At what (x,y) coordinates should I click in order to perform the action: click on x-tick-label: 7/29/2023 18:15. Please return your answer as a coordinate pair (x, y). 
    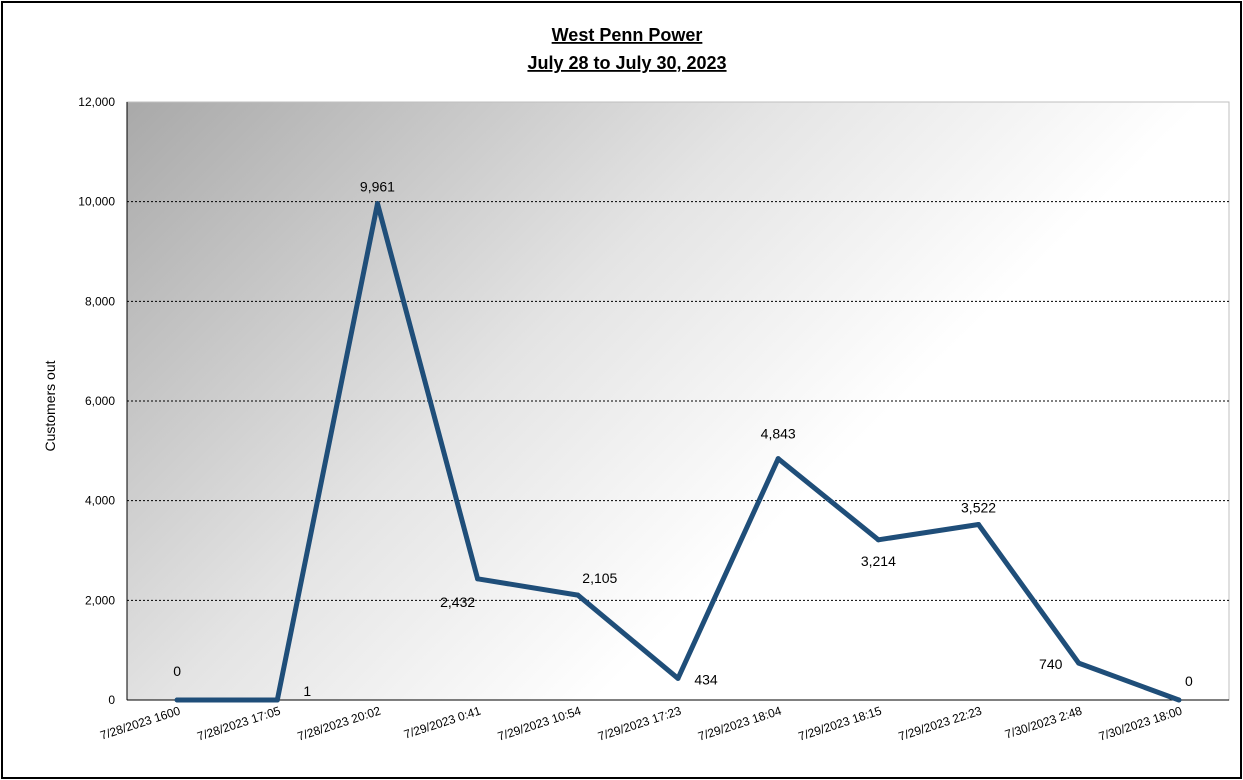
    Looking at the image, I should click on (839, 723).